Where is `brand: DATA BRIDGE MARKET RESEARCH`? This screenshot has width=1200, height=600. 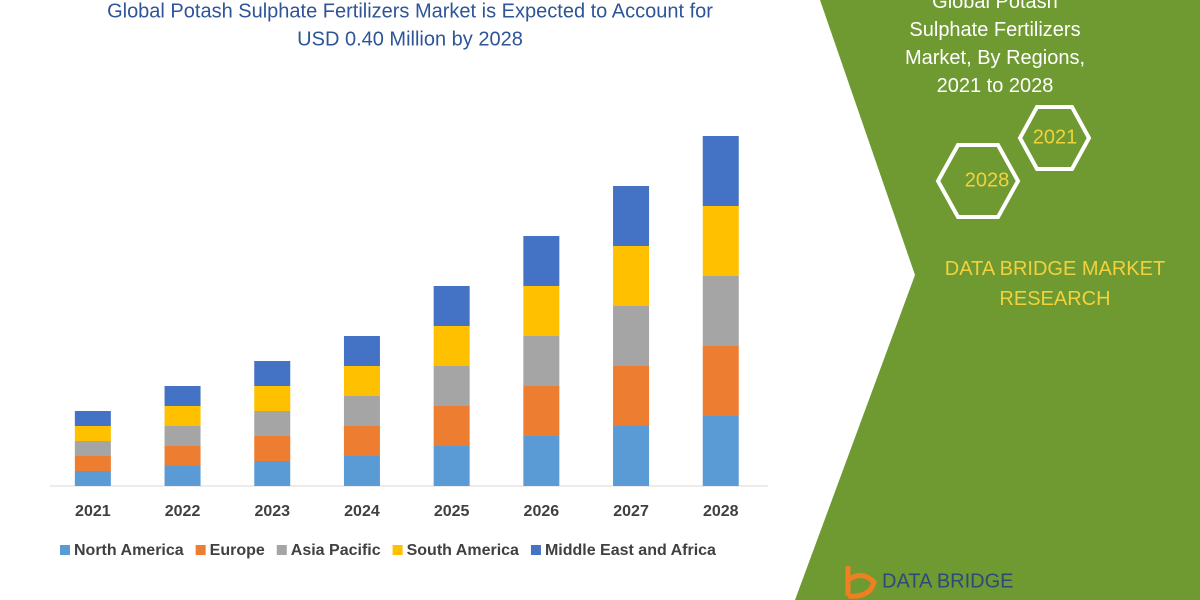 brand: DATA BRIDGE MARKET RESEARCH is located at coordinates (1055, 284).